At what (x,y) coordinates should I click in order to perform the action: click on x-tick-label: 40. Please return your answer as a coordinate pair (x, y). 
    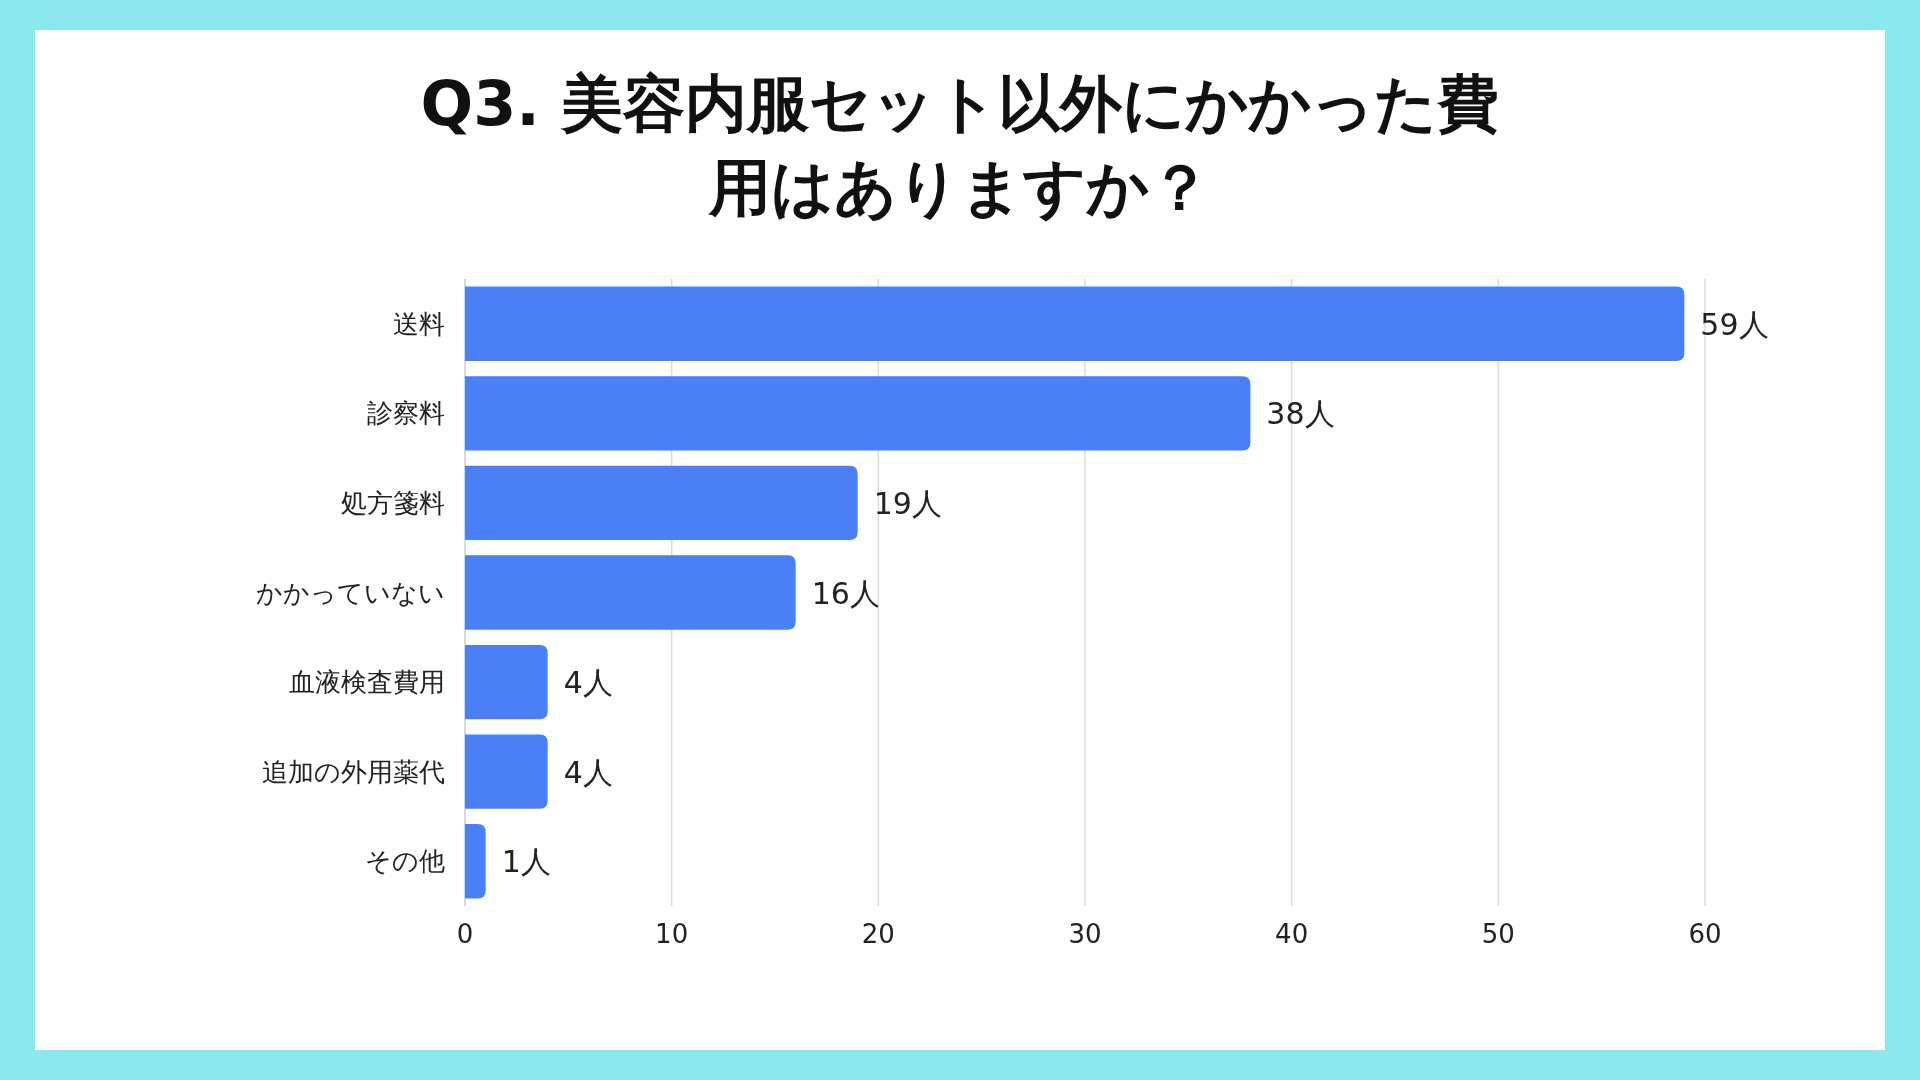
    Looking at the image, I should click on (1292, 934).